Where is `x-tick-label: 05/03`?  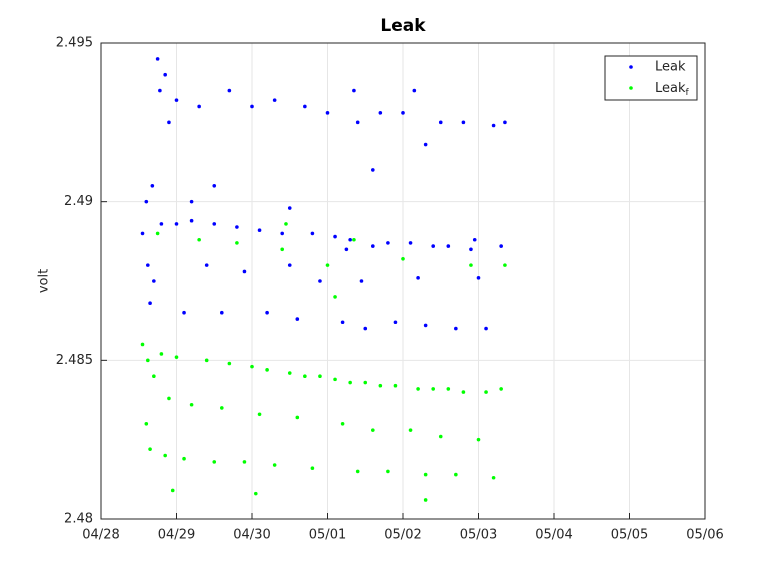 x-tick-label: 05/03 is located at coordinates (478, 535).